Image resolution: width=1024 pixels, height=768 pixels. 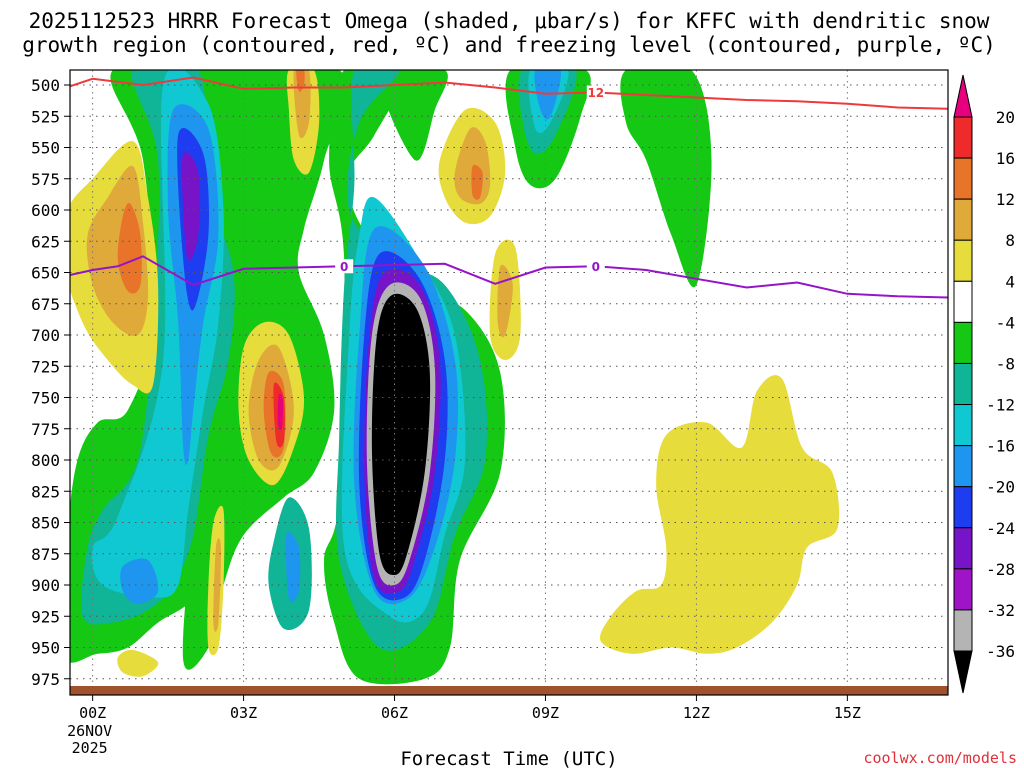 What do you see at coordinates (1010, 240) in the screenshot?
I see `colorbar-label-8: 8` at bounding box center [1010, 240].